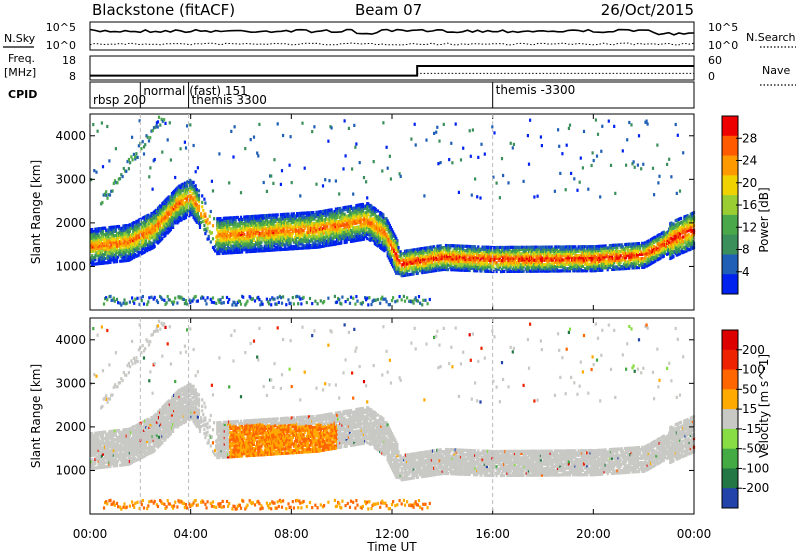 The height and width of the screenshot is (554, 800). Describe the element at coordinates (771, 37) in the screenshot. I see `nsearch-label: N.Search` at that location.